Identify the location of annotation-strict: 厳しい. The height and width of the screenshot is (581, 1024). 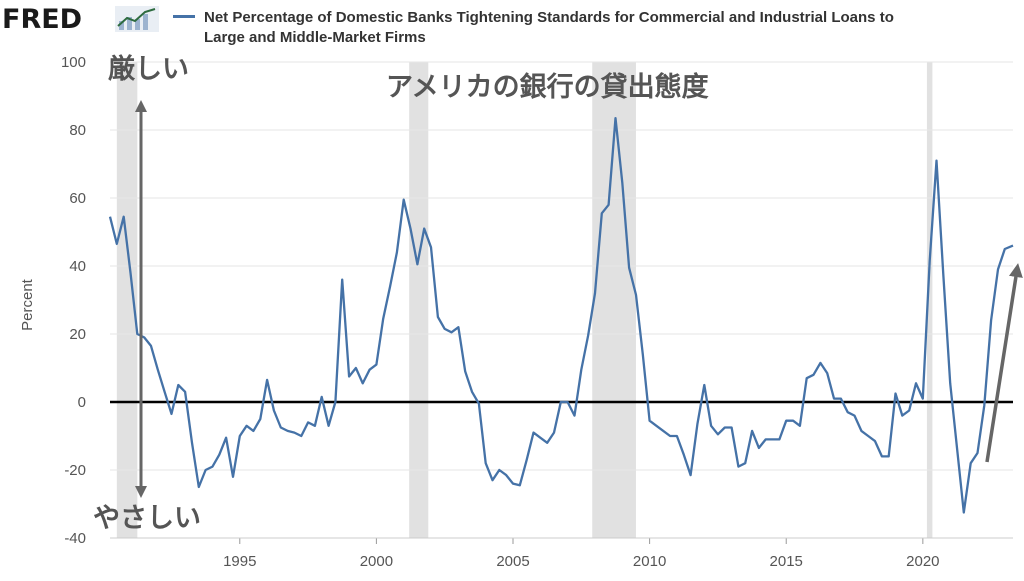
(148, 69).